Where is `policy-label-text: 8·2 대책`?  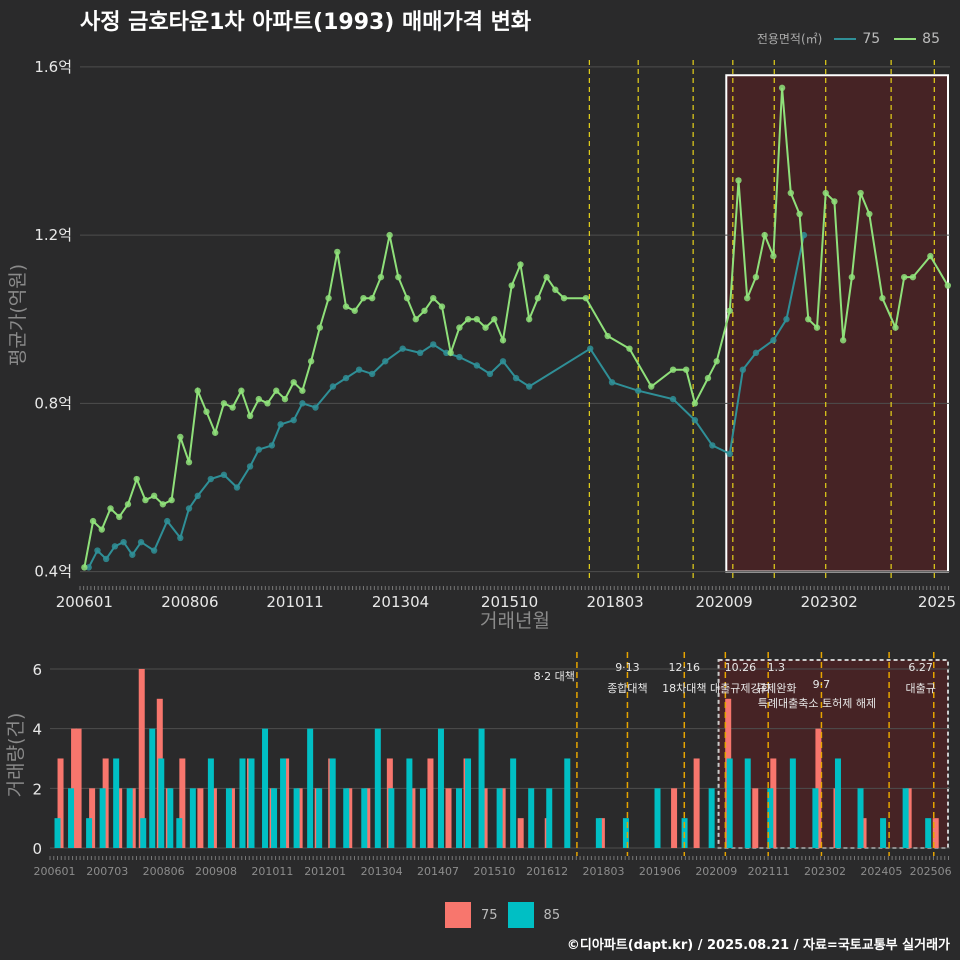
policy-label-text: 8·2 대책 is located at coordinates (554, 676).